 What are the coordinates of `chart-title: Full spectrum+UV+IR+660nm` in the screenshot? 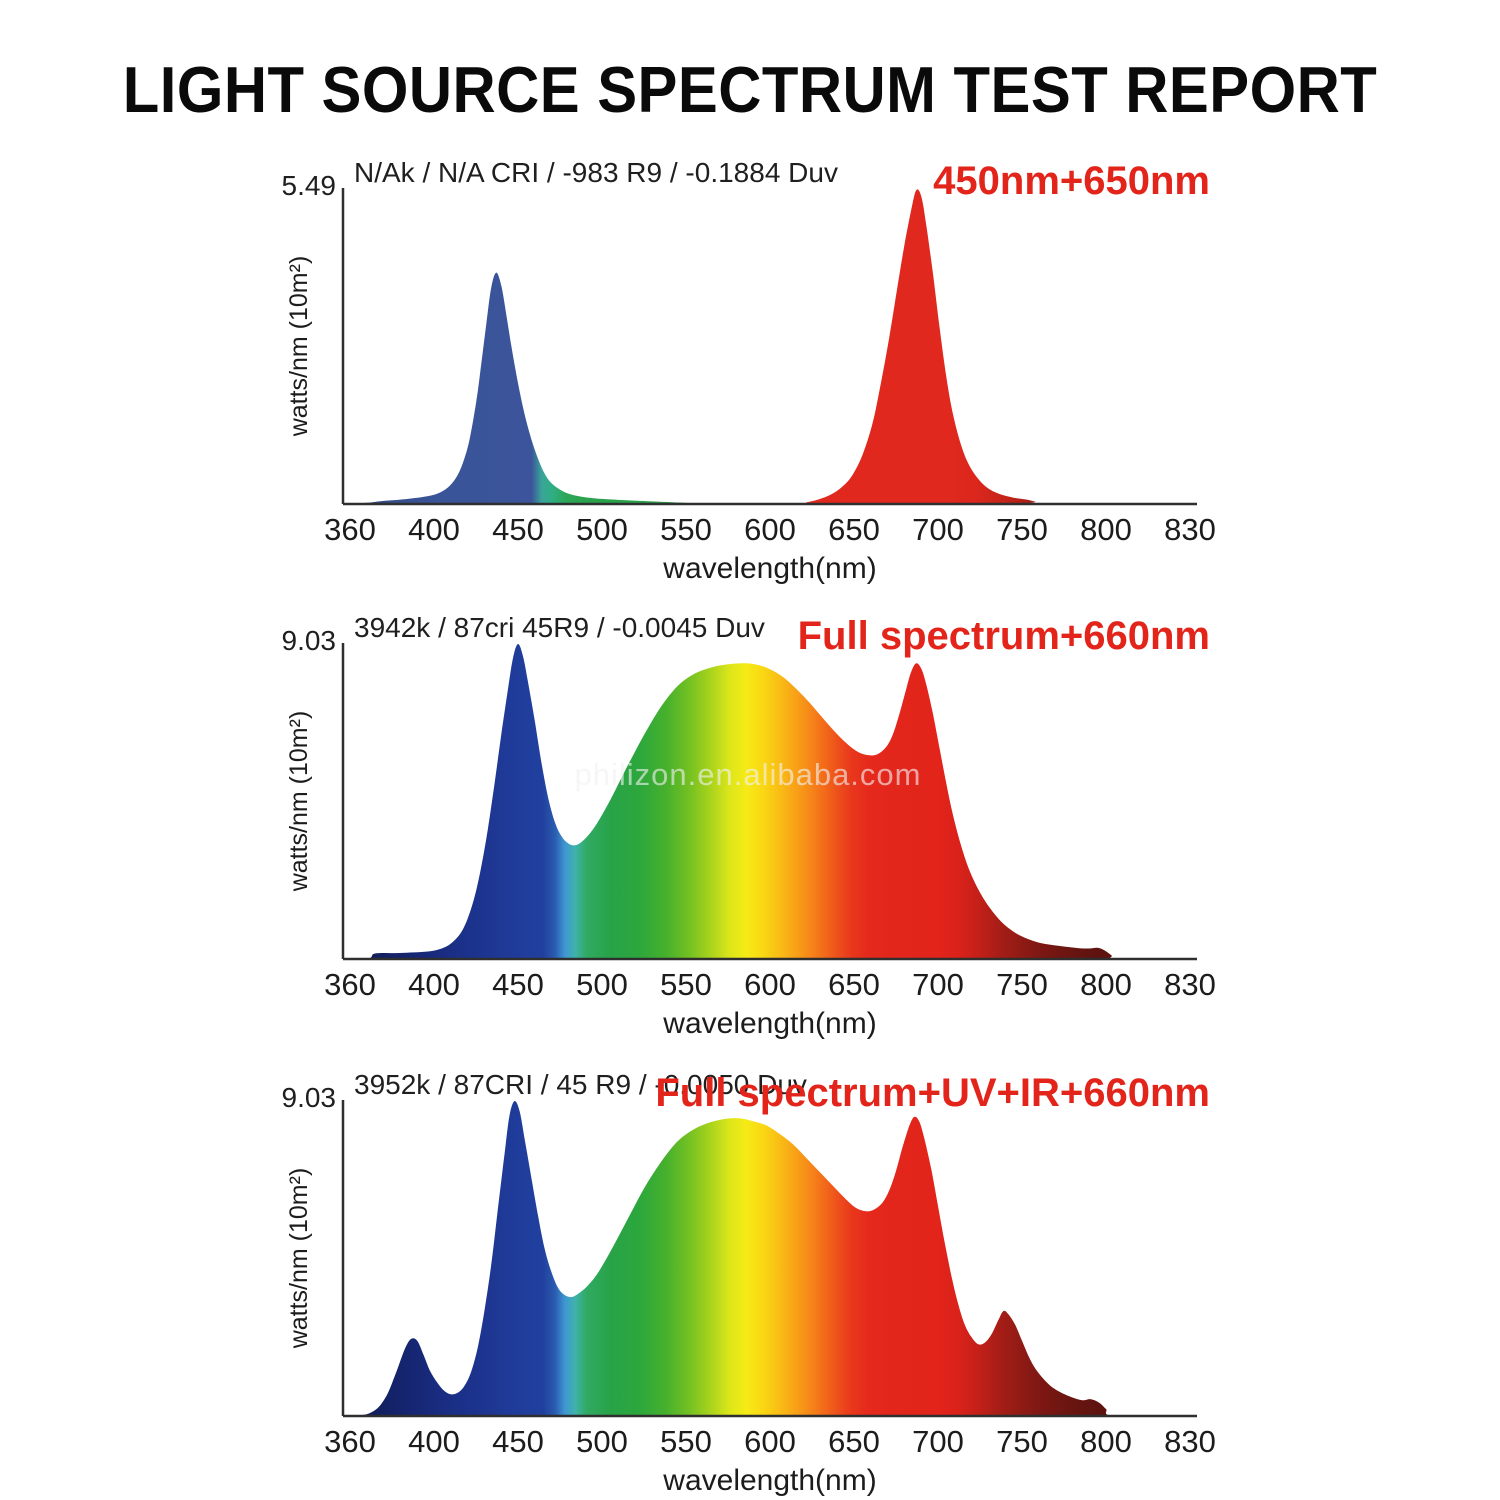 It's located at (932, 1093).